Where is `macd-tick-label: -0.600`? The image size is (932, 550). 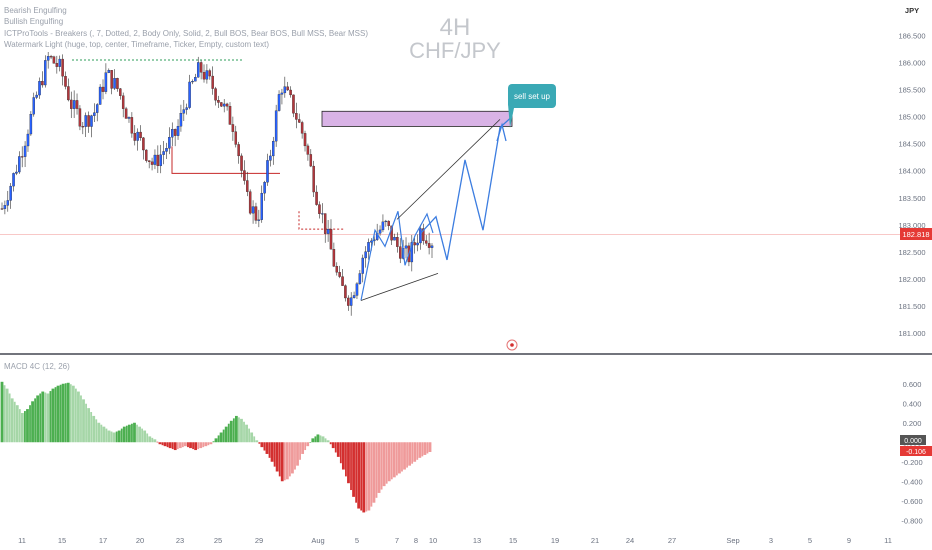
macd-tick-label: -0.600 is located at coordinates (911, 501).